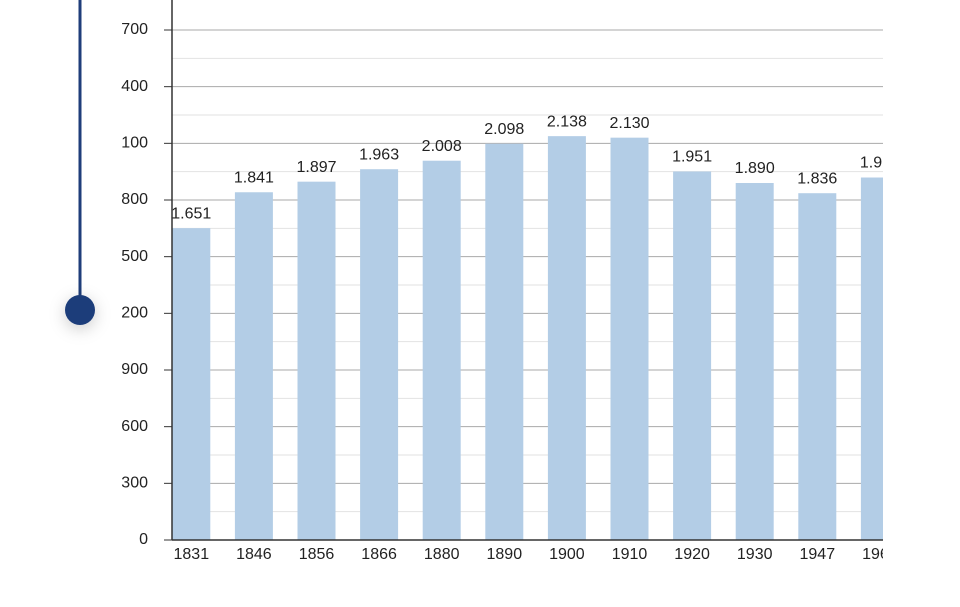  Describe the element at coordinates (505, 554) in the screenshot. I see `x-tick-label: 1890` at that location.